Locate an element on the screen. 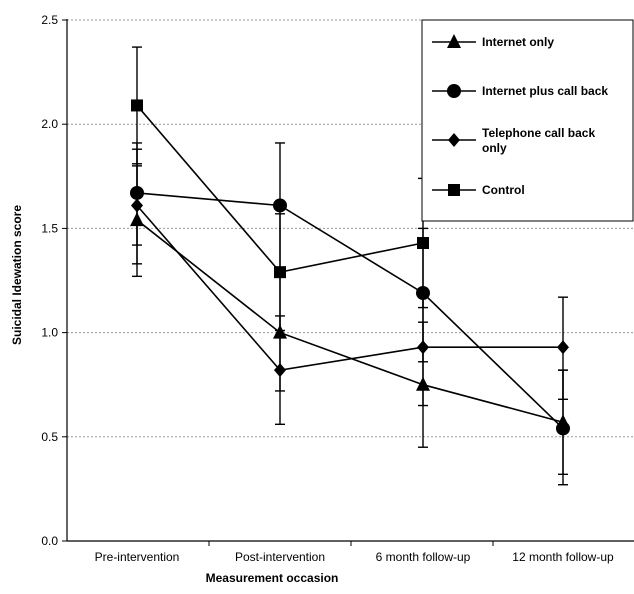 The height and width of the screenshot is (594, 634). y-axis-title: Suicidal Idewation score is located at coordinates (17, 275).